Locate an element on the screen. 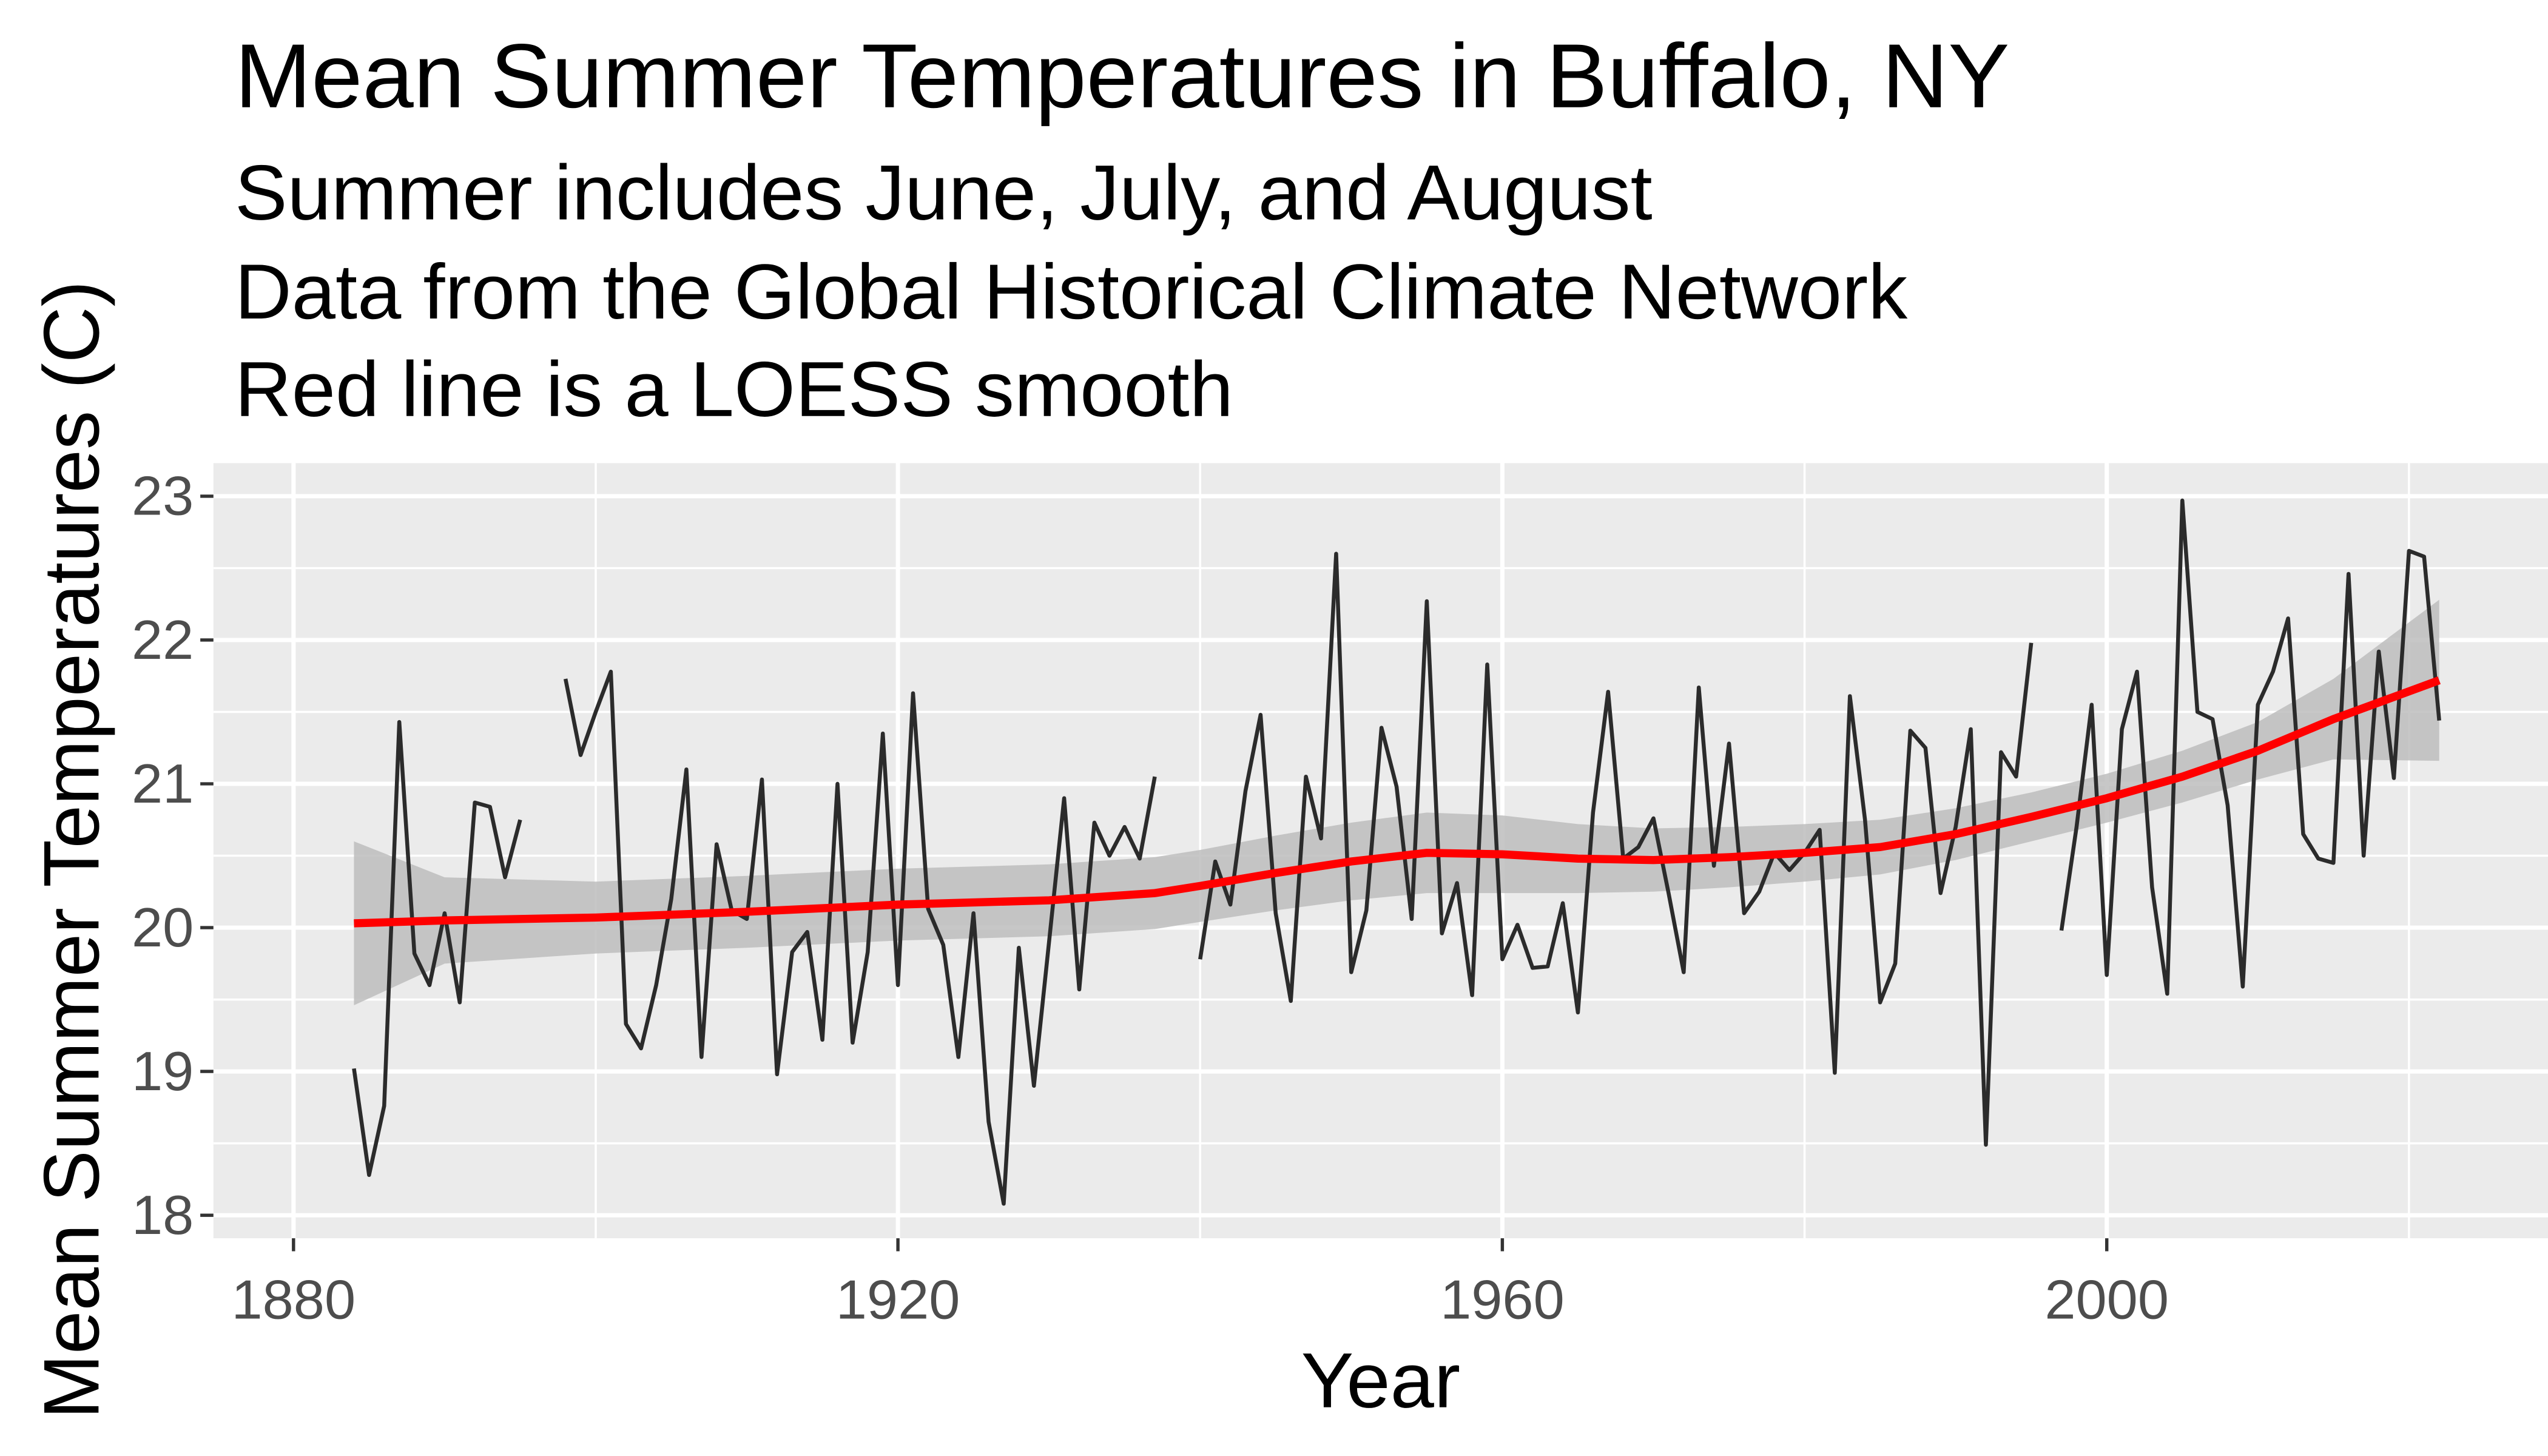 The image size is (2548, 1456). y-tick-label: 18 is located at coordinates (163, 1214).